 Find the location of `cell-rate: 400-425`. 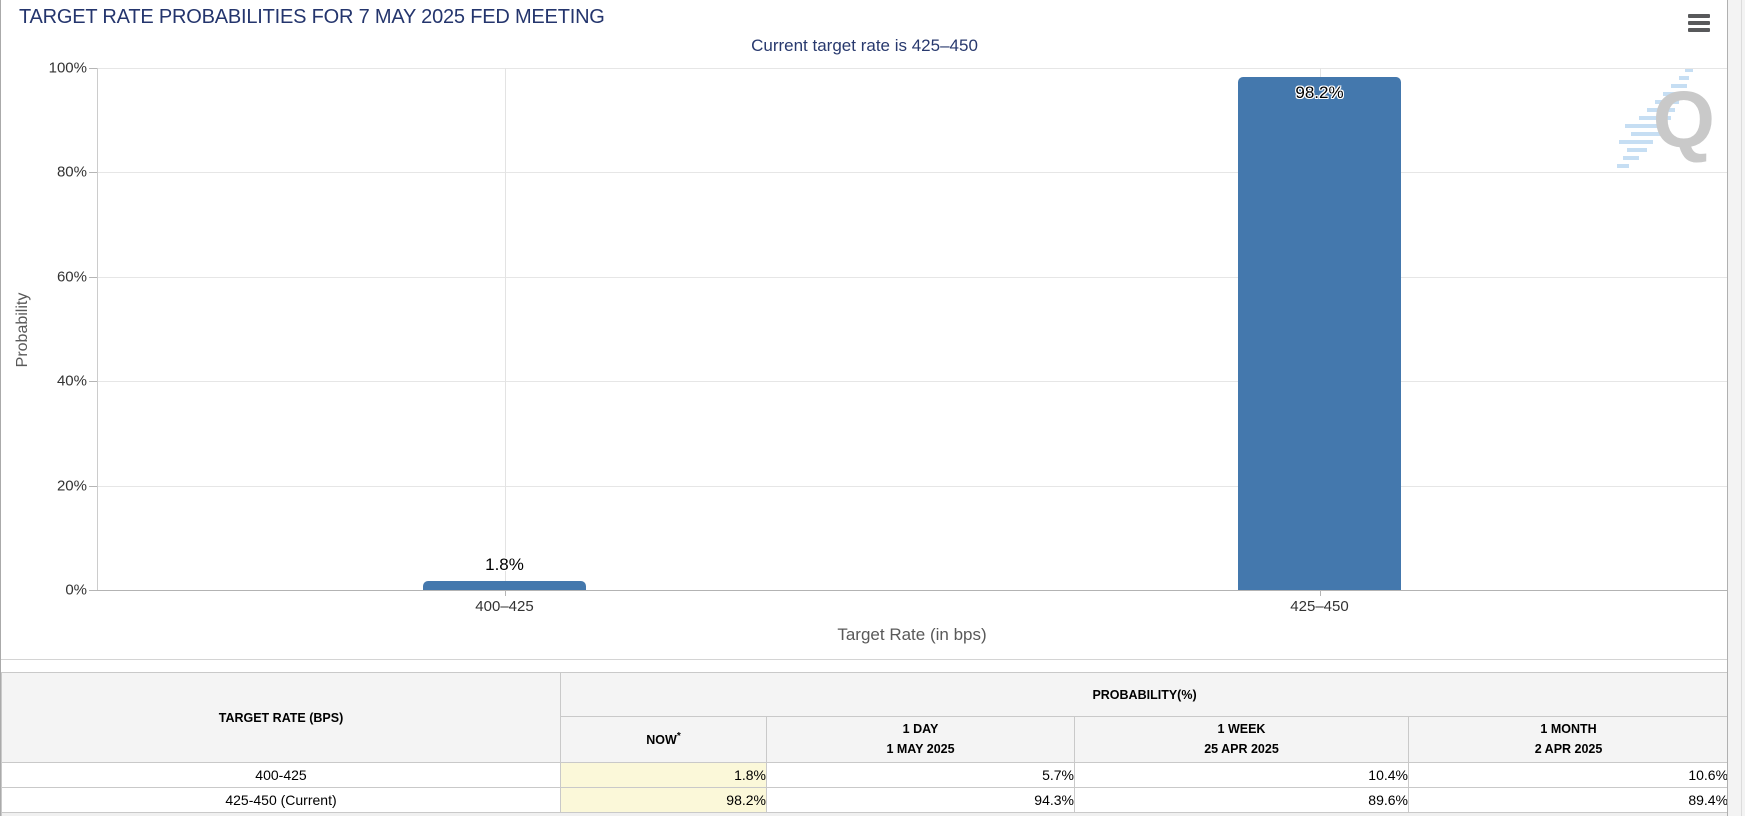

cell-rate: 400-425 is located at coordinates (281, 775).